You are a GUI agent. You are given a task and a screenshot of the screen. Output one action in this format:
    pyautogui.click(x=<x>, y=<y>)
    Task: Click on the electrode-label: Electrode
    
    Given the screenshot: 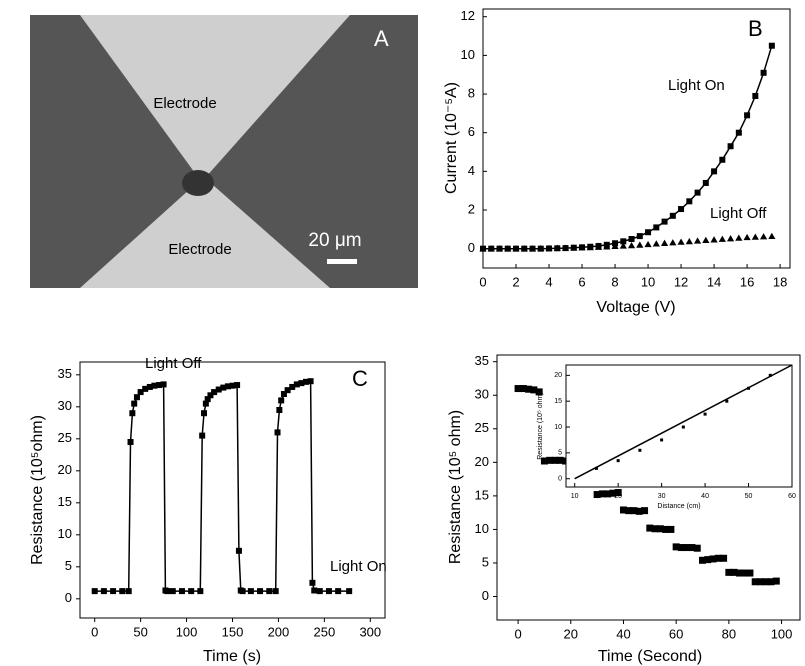 What is the action you would take?
    pyautogui.click(x=184, y=103)
    